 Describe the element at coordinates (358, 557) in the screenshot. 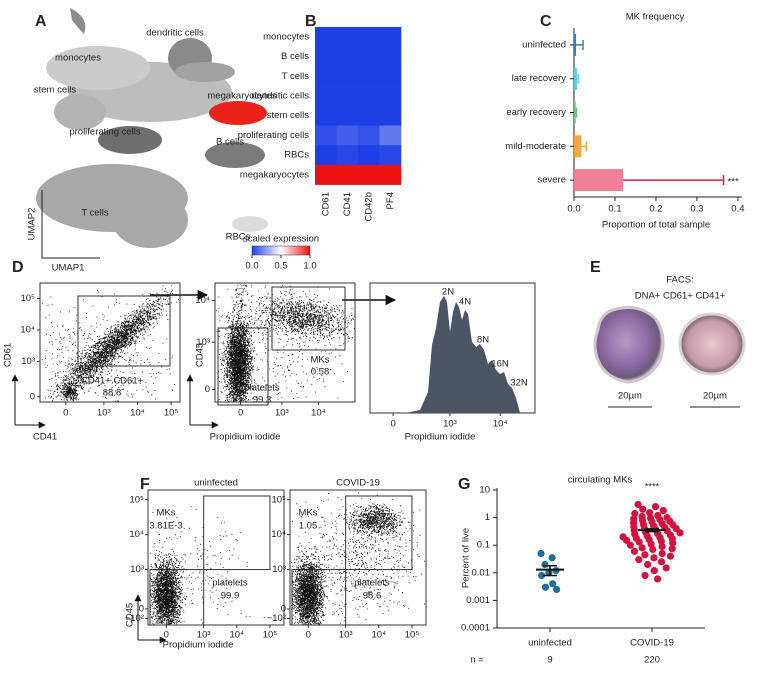

I see `plot-frame` at that location.